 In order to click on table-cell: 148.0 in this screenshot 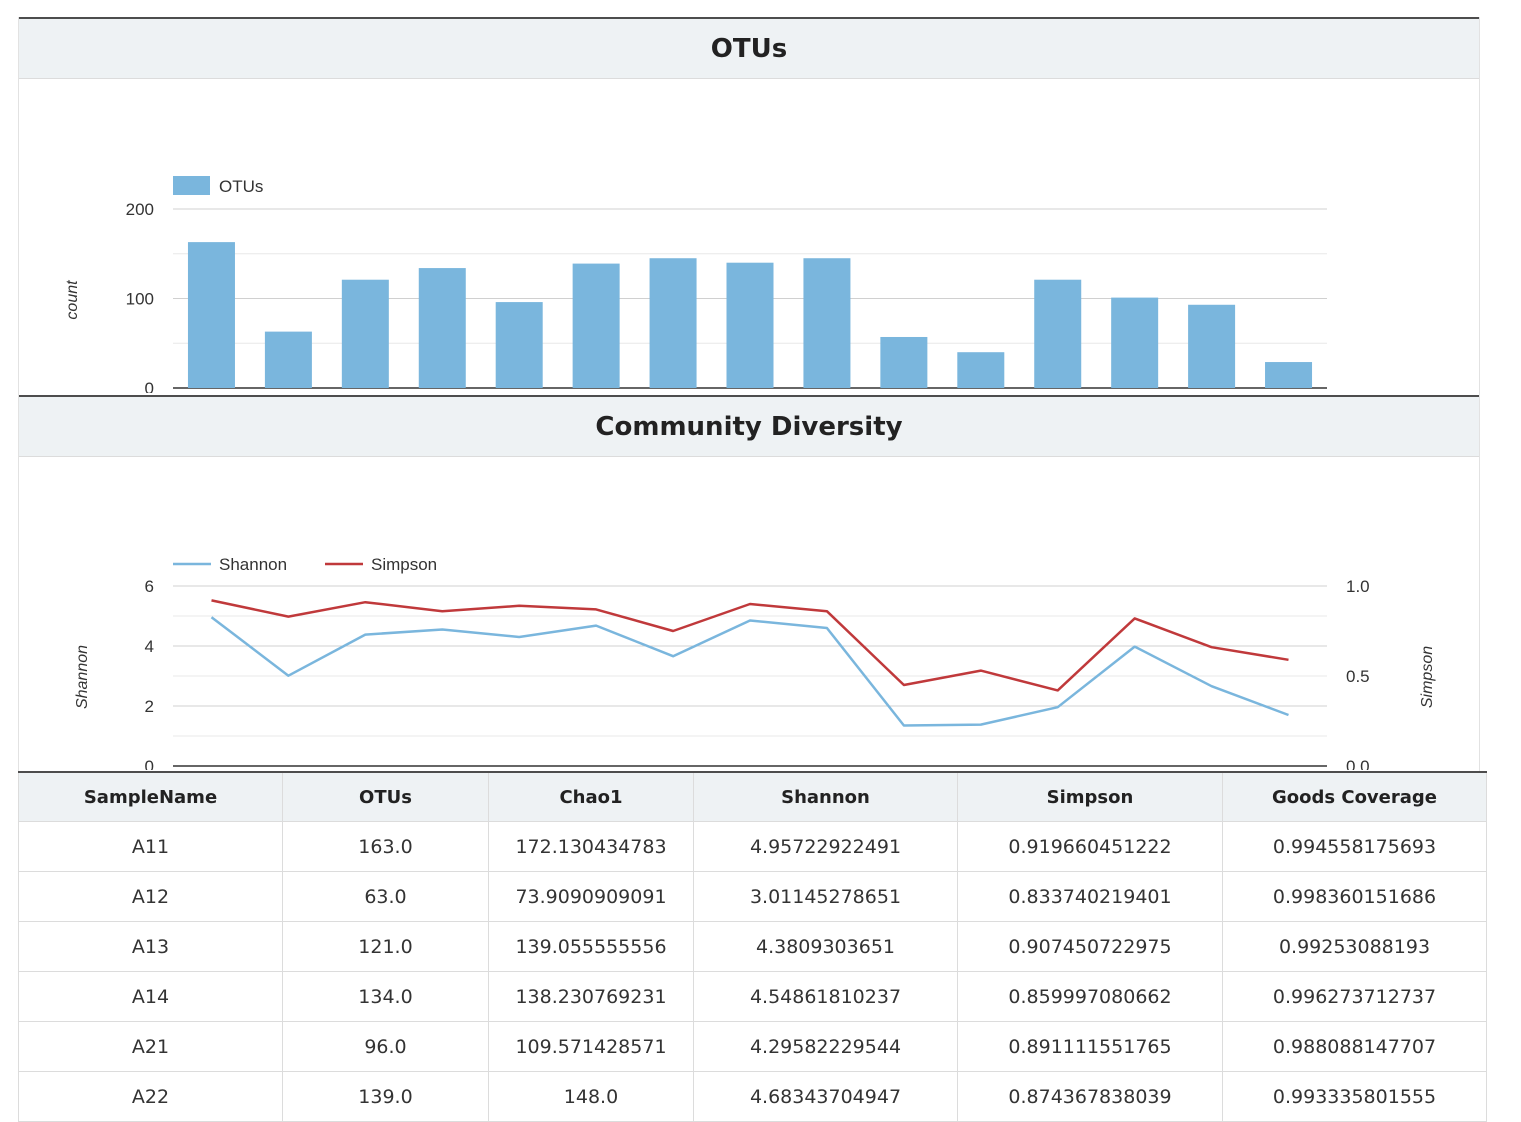, I will do `click(591, 1096)`.